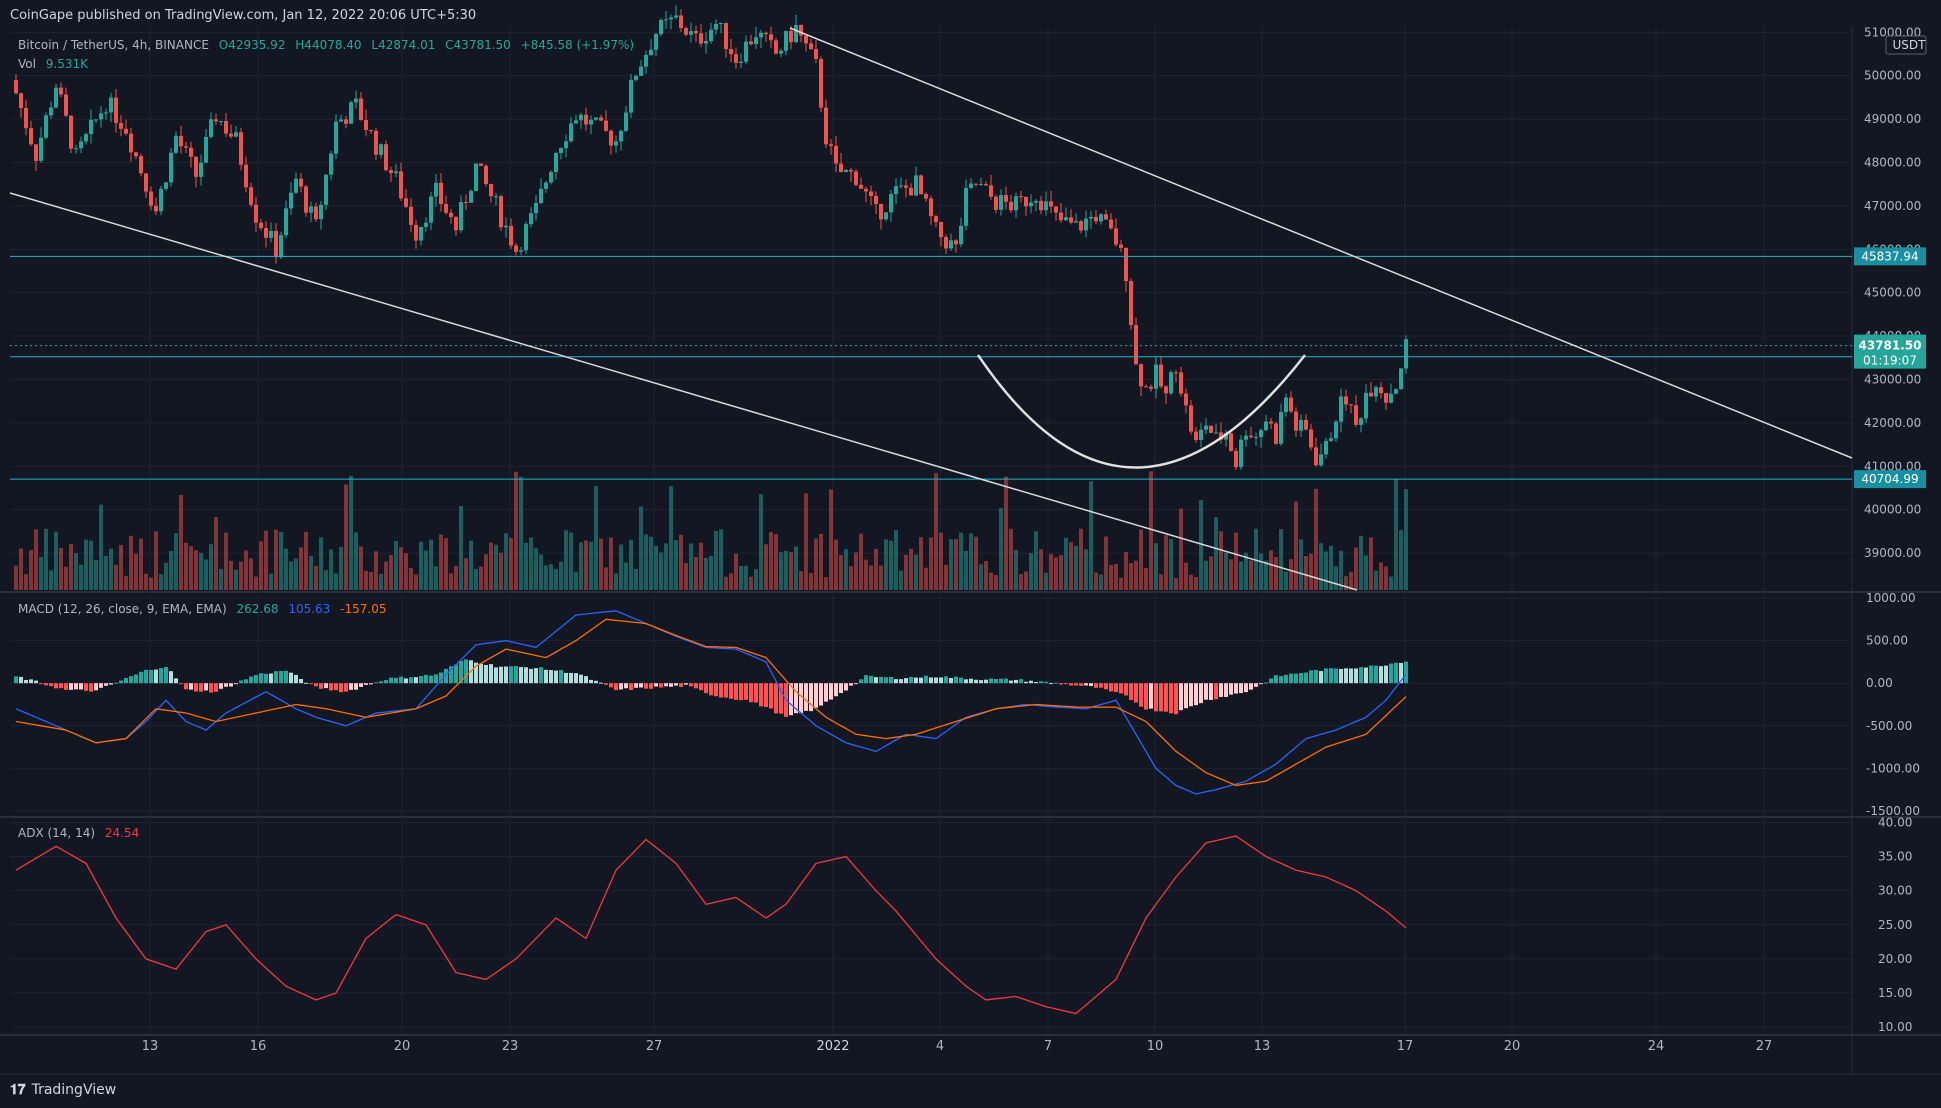 This screenshot has height=1108, width=1941. What do you see at coordinates (74, 1090) in the screenshot?
I see `footer-brand: TradingView` at bounding box center [74, 1090].